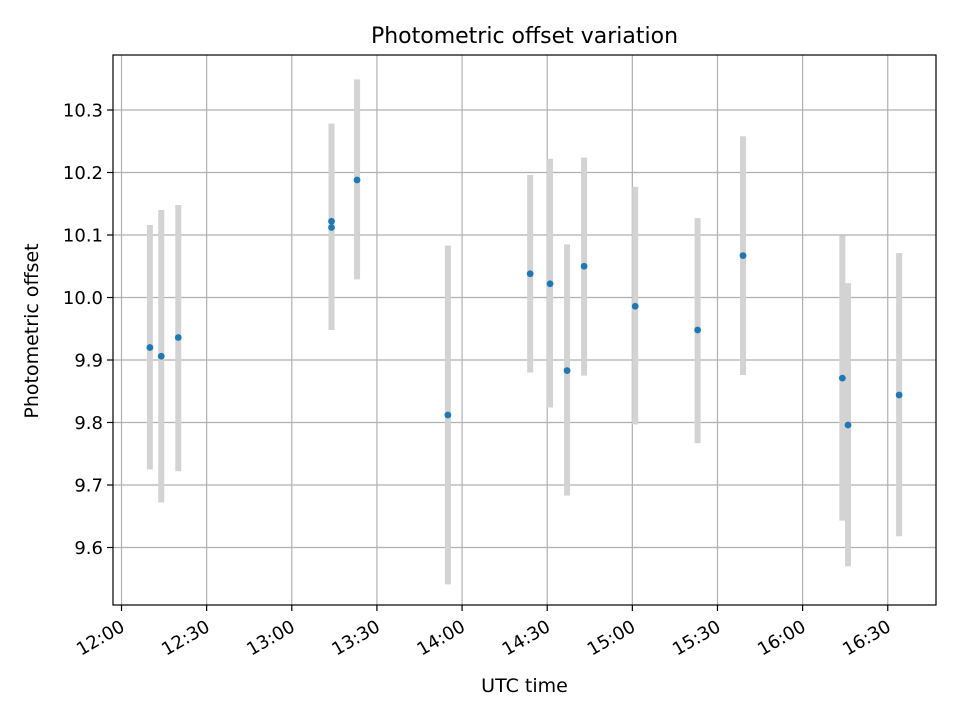  Describe the element at coordinates (88, 330) in the screenshot. I see `y-axis-ticks: 9.6 9.7 9.8 9.9 10.0 10.1 10.2 10.3` at that location.